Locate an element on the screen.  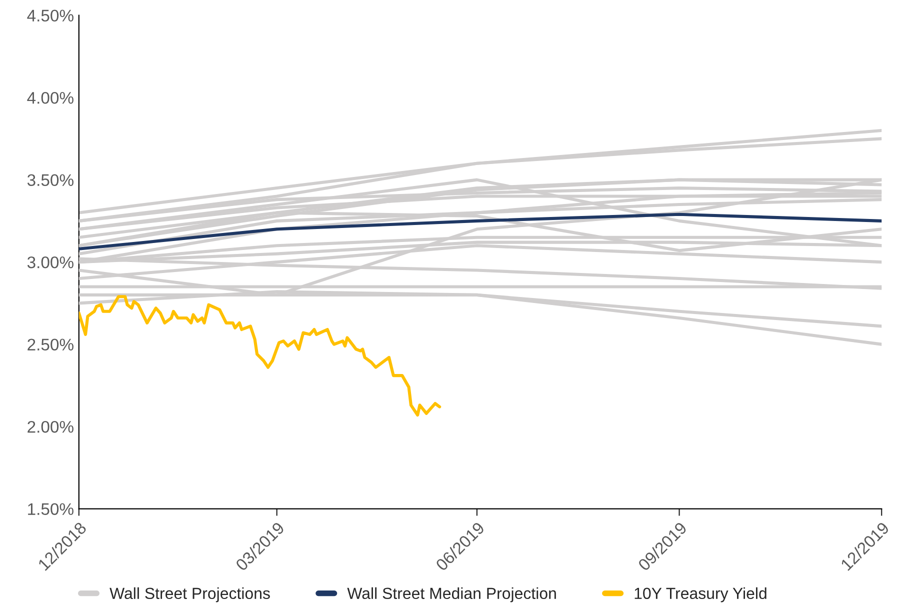
y-tick-label: 1.50% is located at coordinates (51, 509).